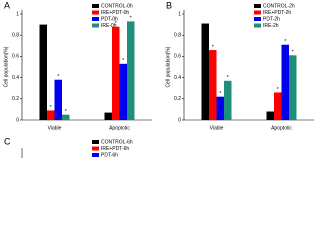  Describe the element at coordinates (117, 6) in the screenshot. I see `legend-label: CONTROL-0h` at that location.